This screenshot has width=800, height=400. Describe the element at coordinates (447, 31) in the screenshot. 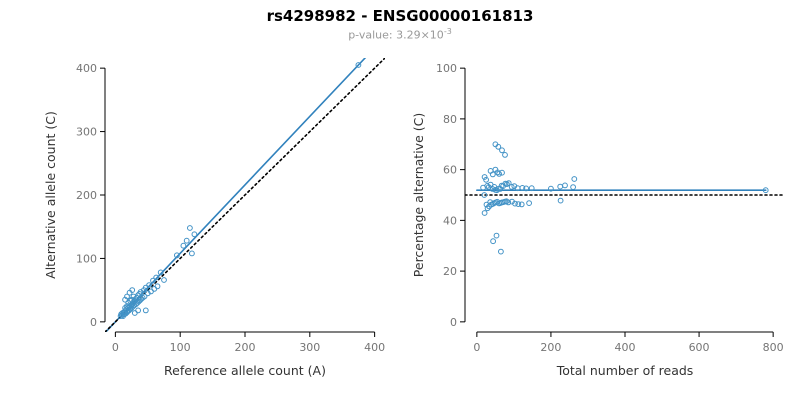

I see `pvalue-exponent: -3` at that location.